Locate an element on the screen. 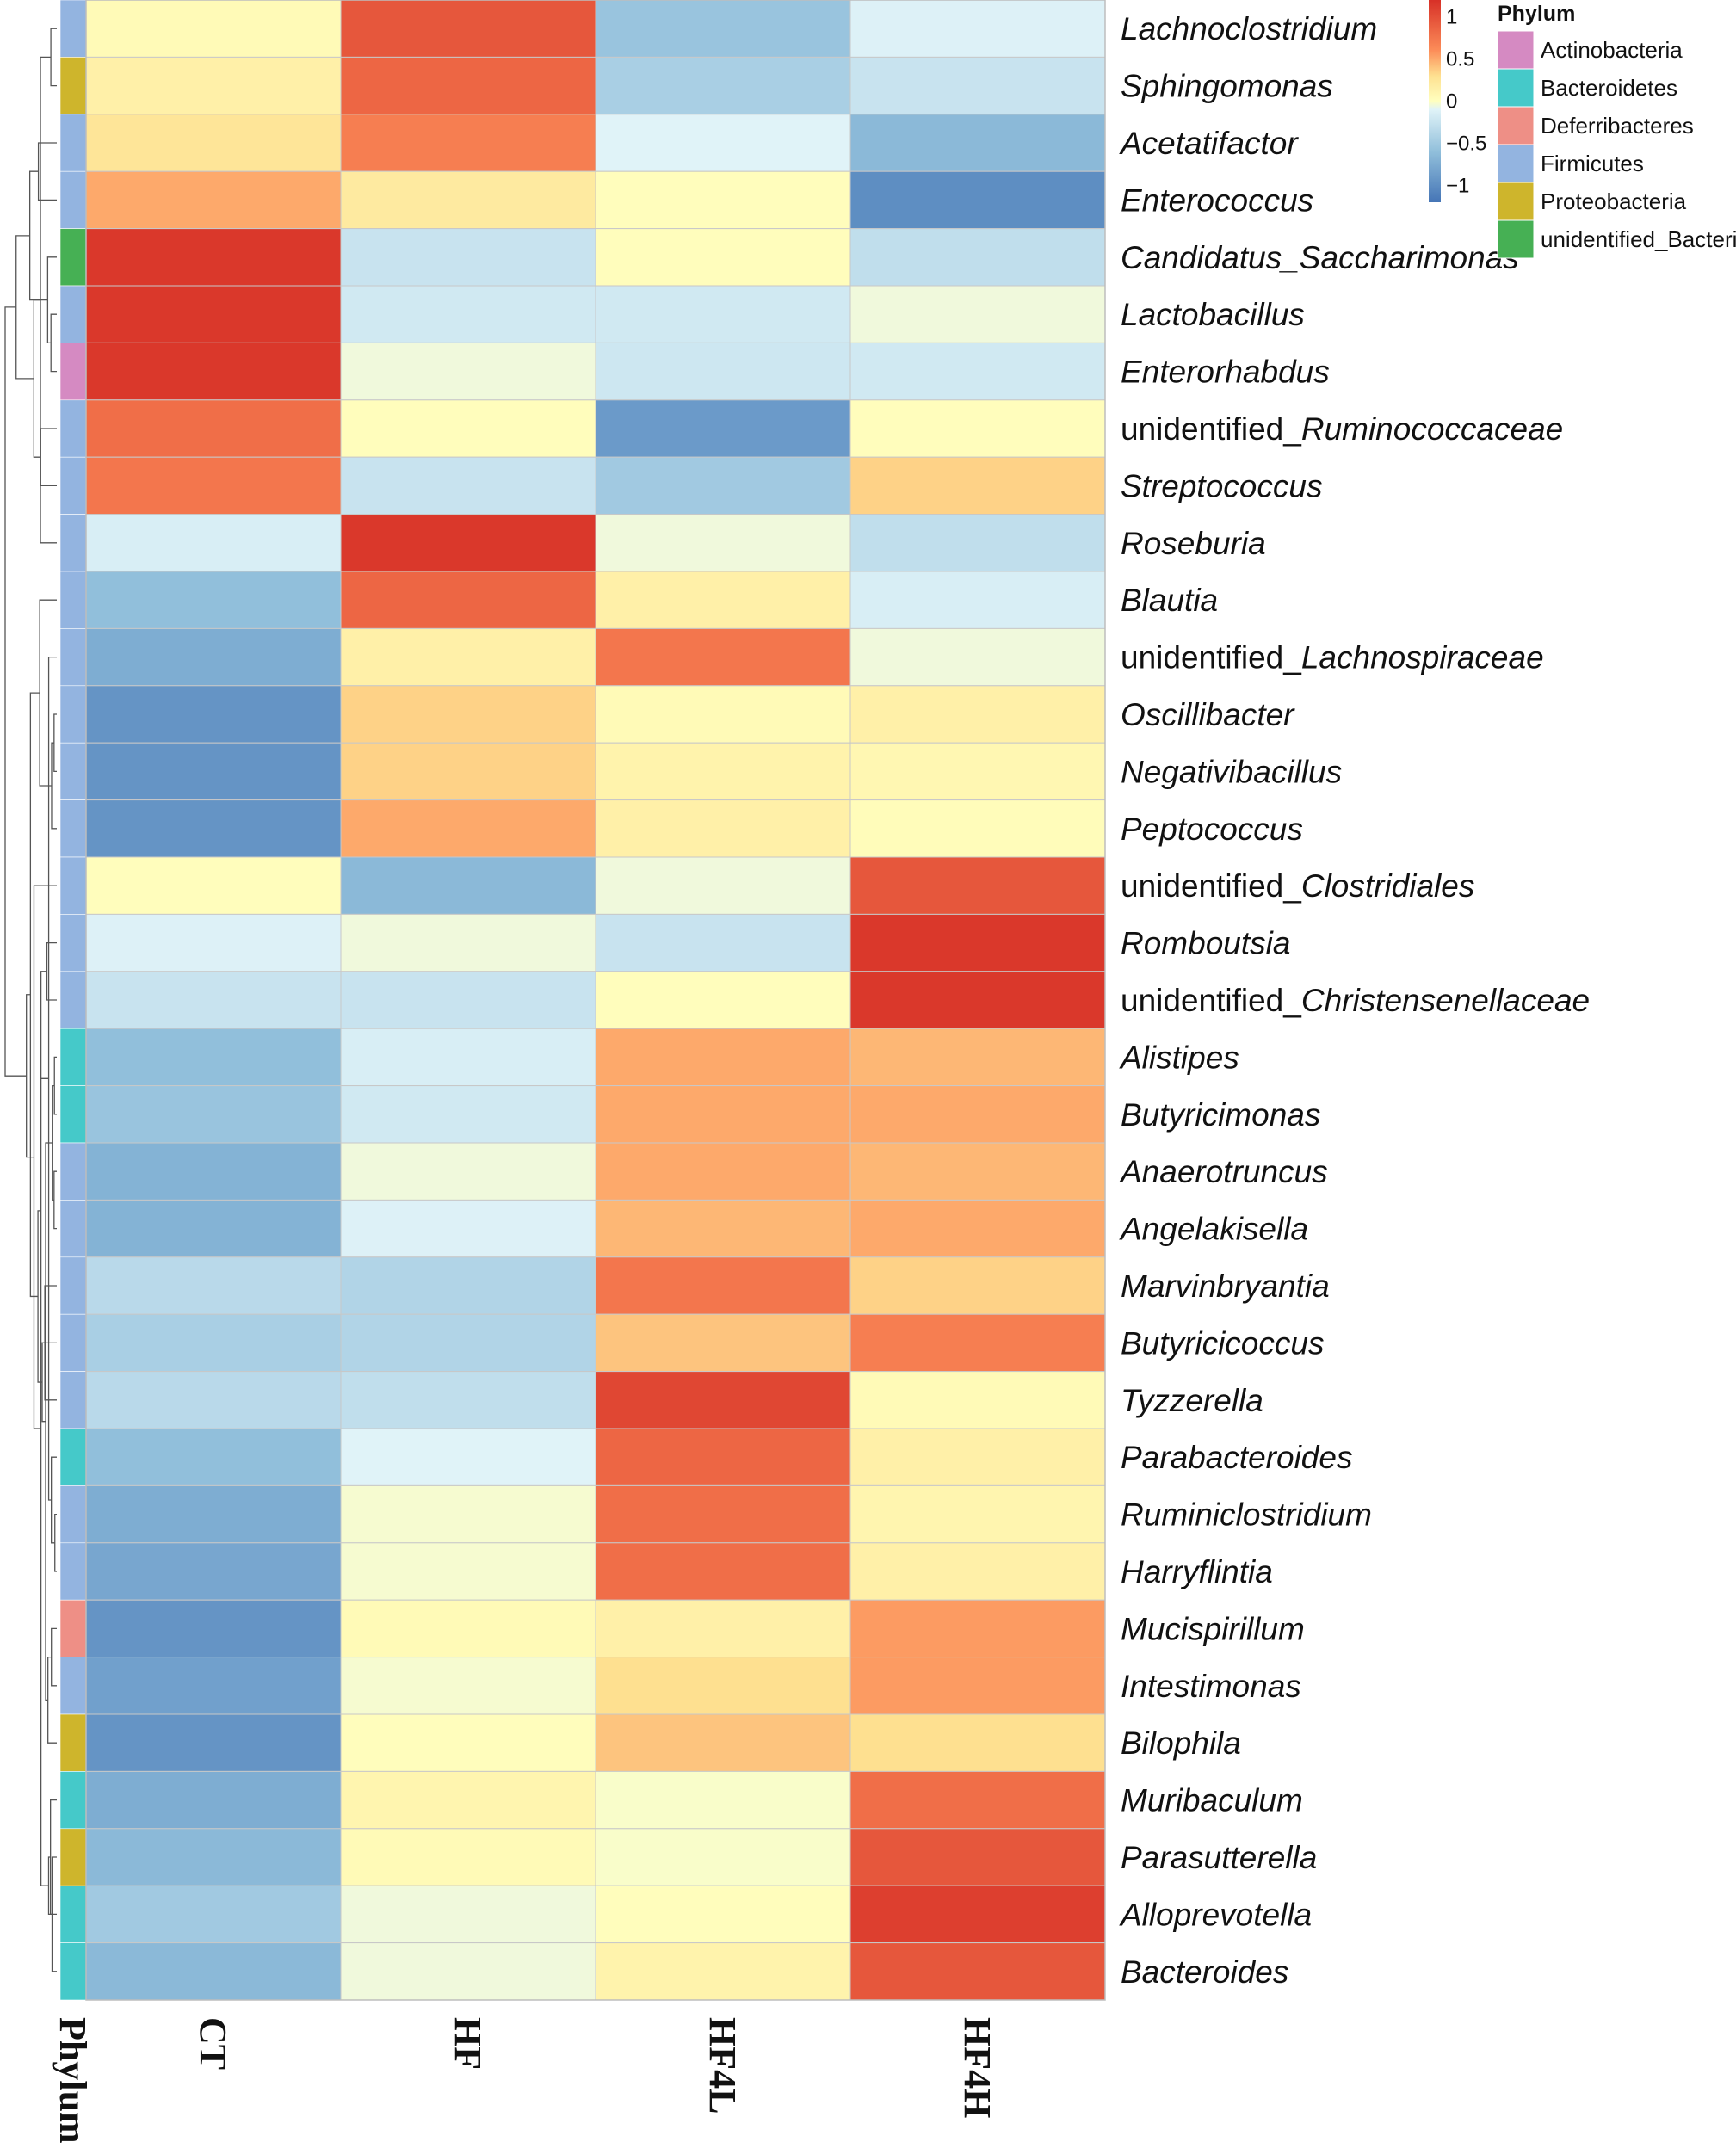 The height and width of the screenshot is (2148, 1736). cell-blautia-hf4h is located at coordinates (977, 600).